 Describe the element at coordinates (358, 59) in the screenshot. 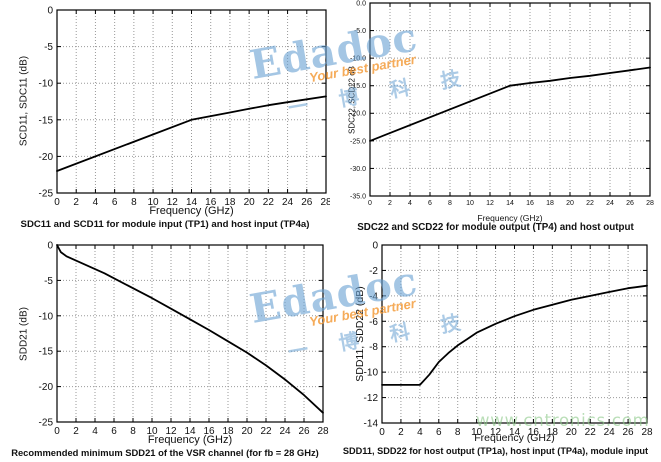

I see `svg-text: -10.0` at that location.